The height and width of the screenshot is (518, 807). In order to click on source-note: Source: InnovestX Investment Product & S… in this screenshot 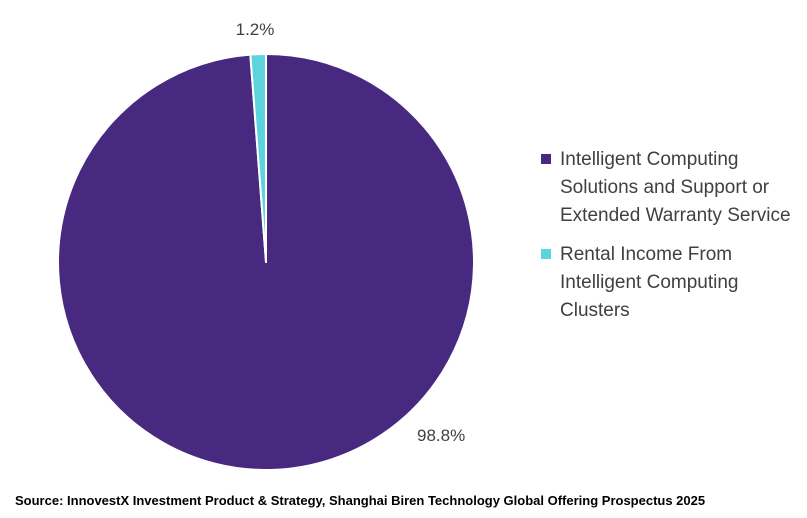, I will do `click(360, 500)`.